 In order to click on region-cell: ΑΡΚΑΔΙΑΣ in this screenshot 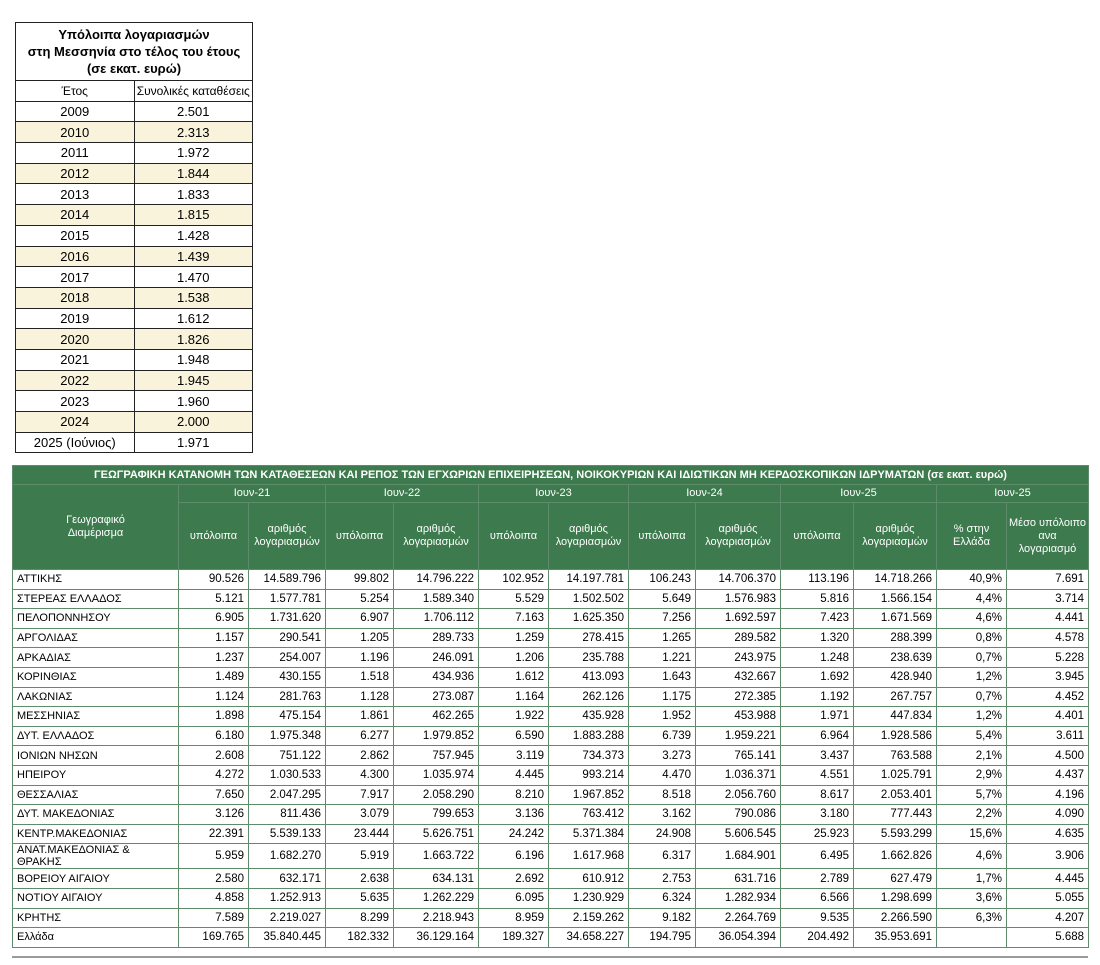, I will do `click(95, 657)`.